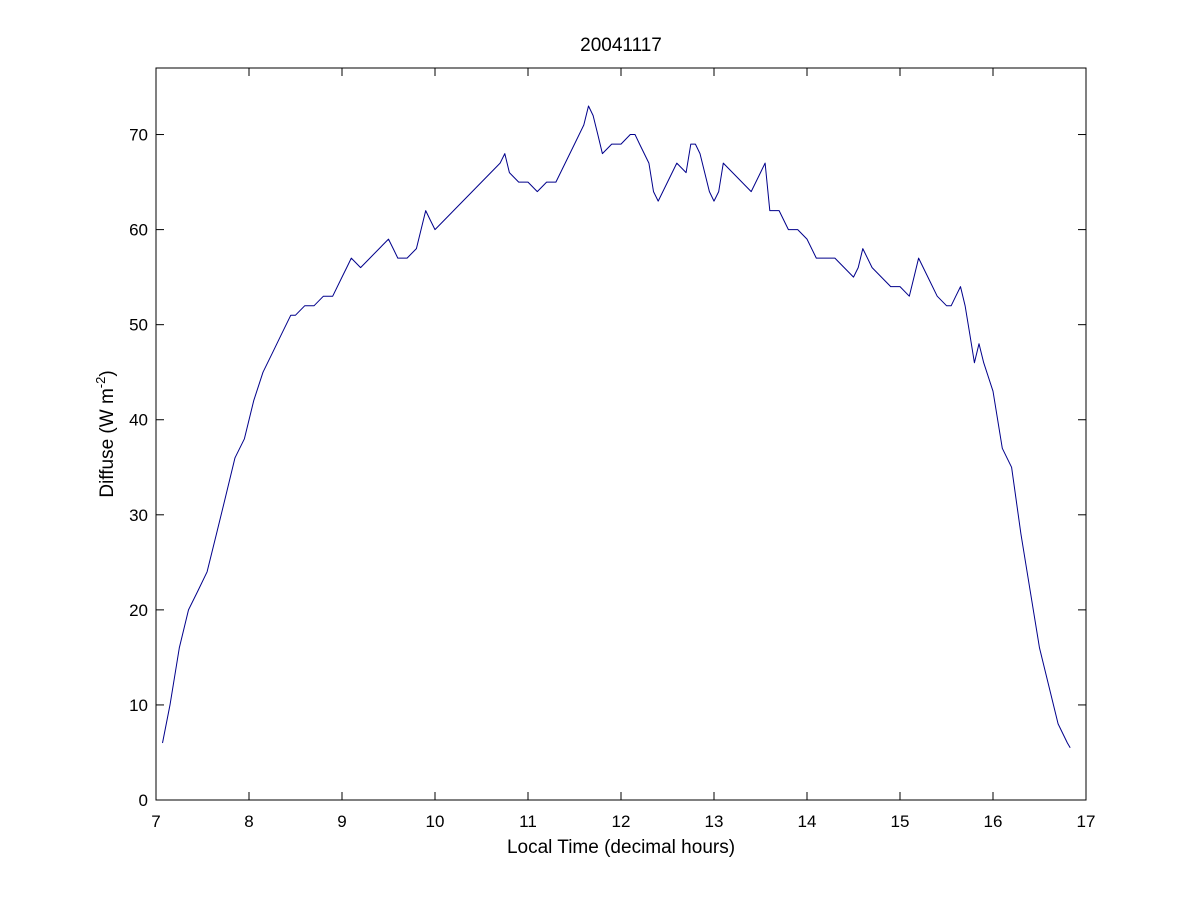 The image size is (1200, 900). I want to click on x-tick-label-8: 15, so click(900, 821).